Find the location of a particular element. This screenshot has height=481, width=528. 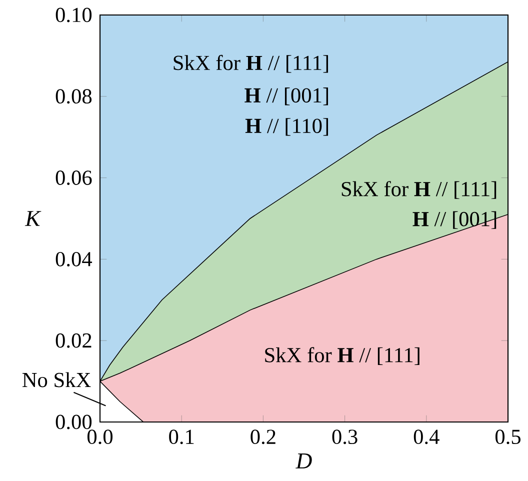

y-tick-label: 0.02 is located at coordinates (74, 340).